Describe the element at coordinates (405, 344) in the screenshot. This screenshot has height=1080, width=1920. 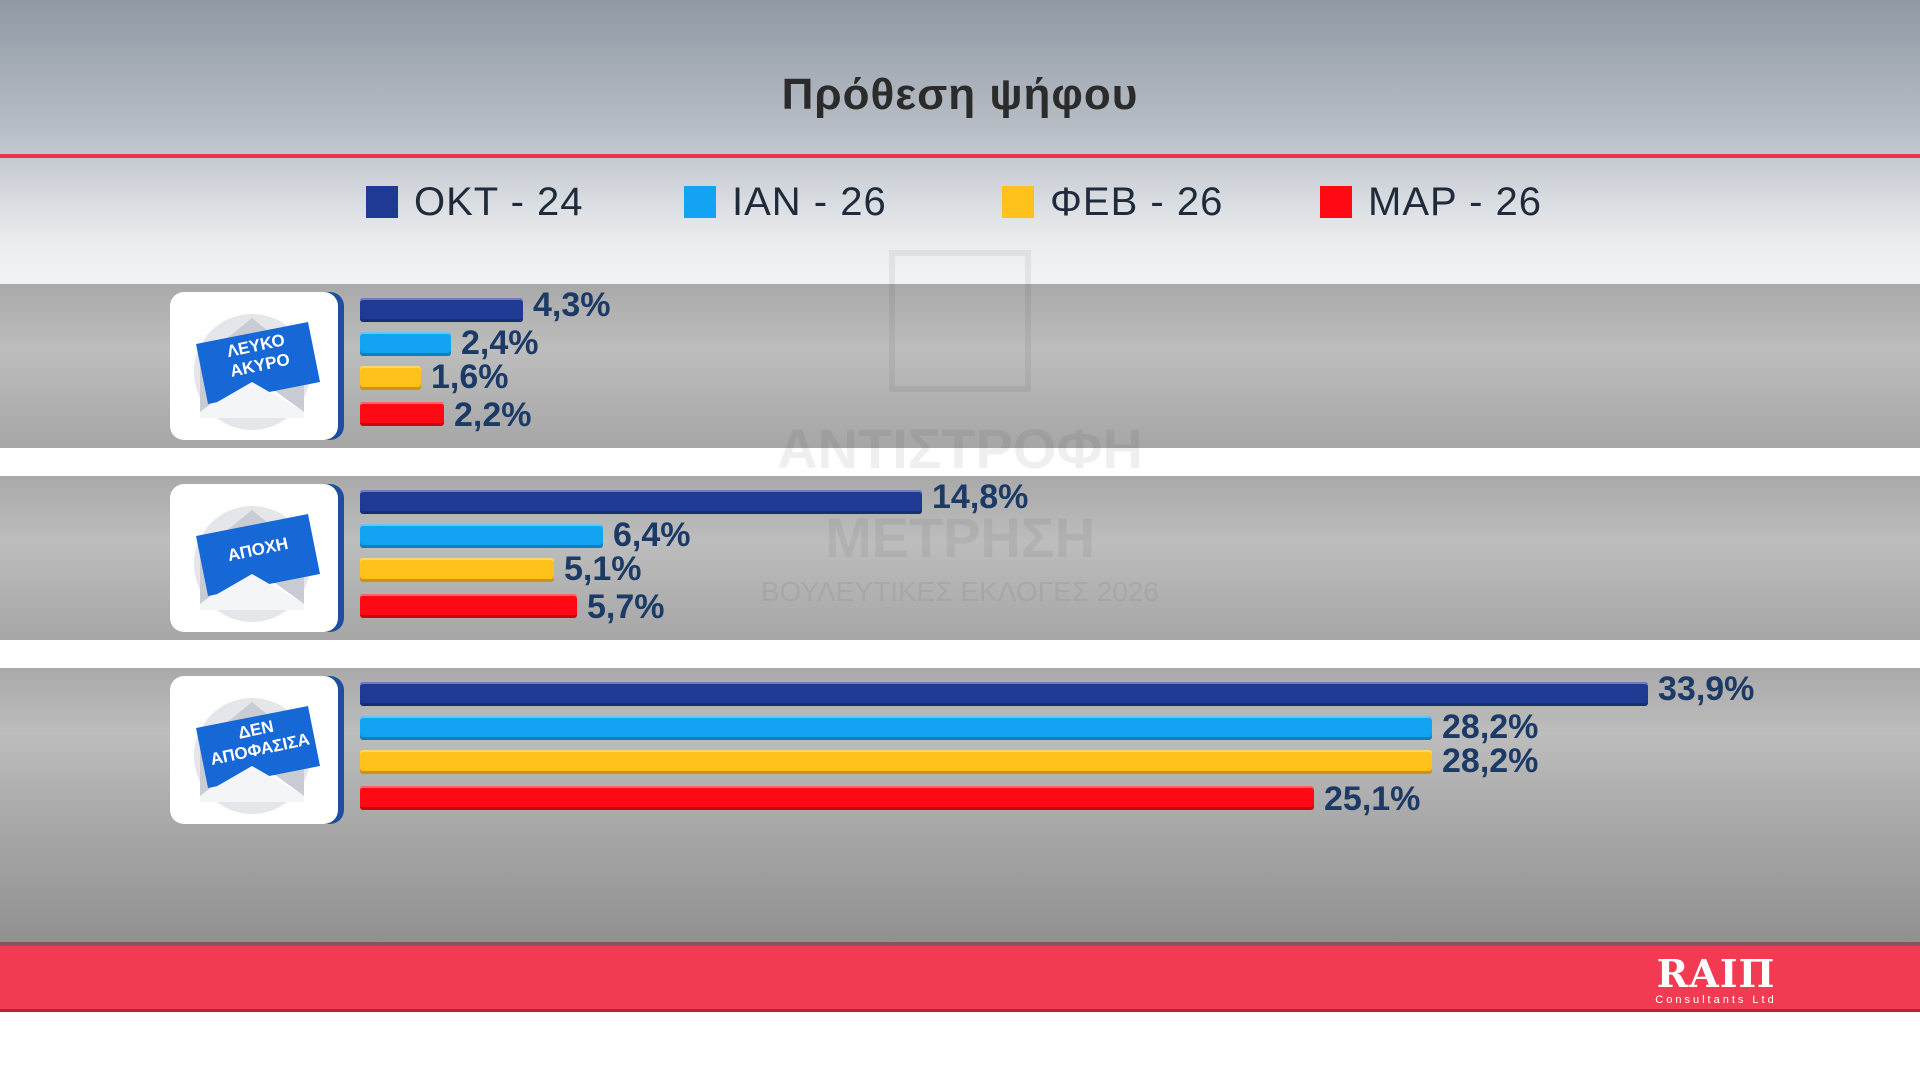
I see `bar-group1-ian26` at that location.